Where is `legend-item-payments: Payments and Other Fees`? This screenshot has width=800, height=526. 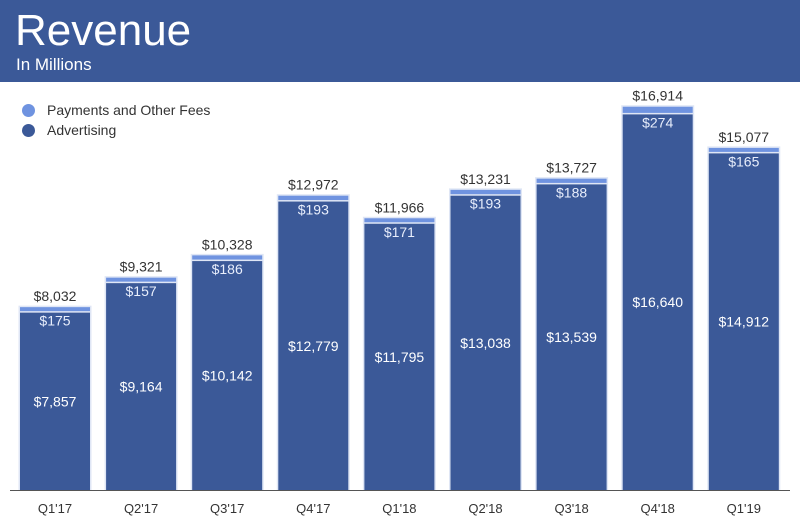
legend-item-payments: Payments and Other Fees is located at coordinates (116, 110).